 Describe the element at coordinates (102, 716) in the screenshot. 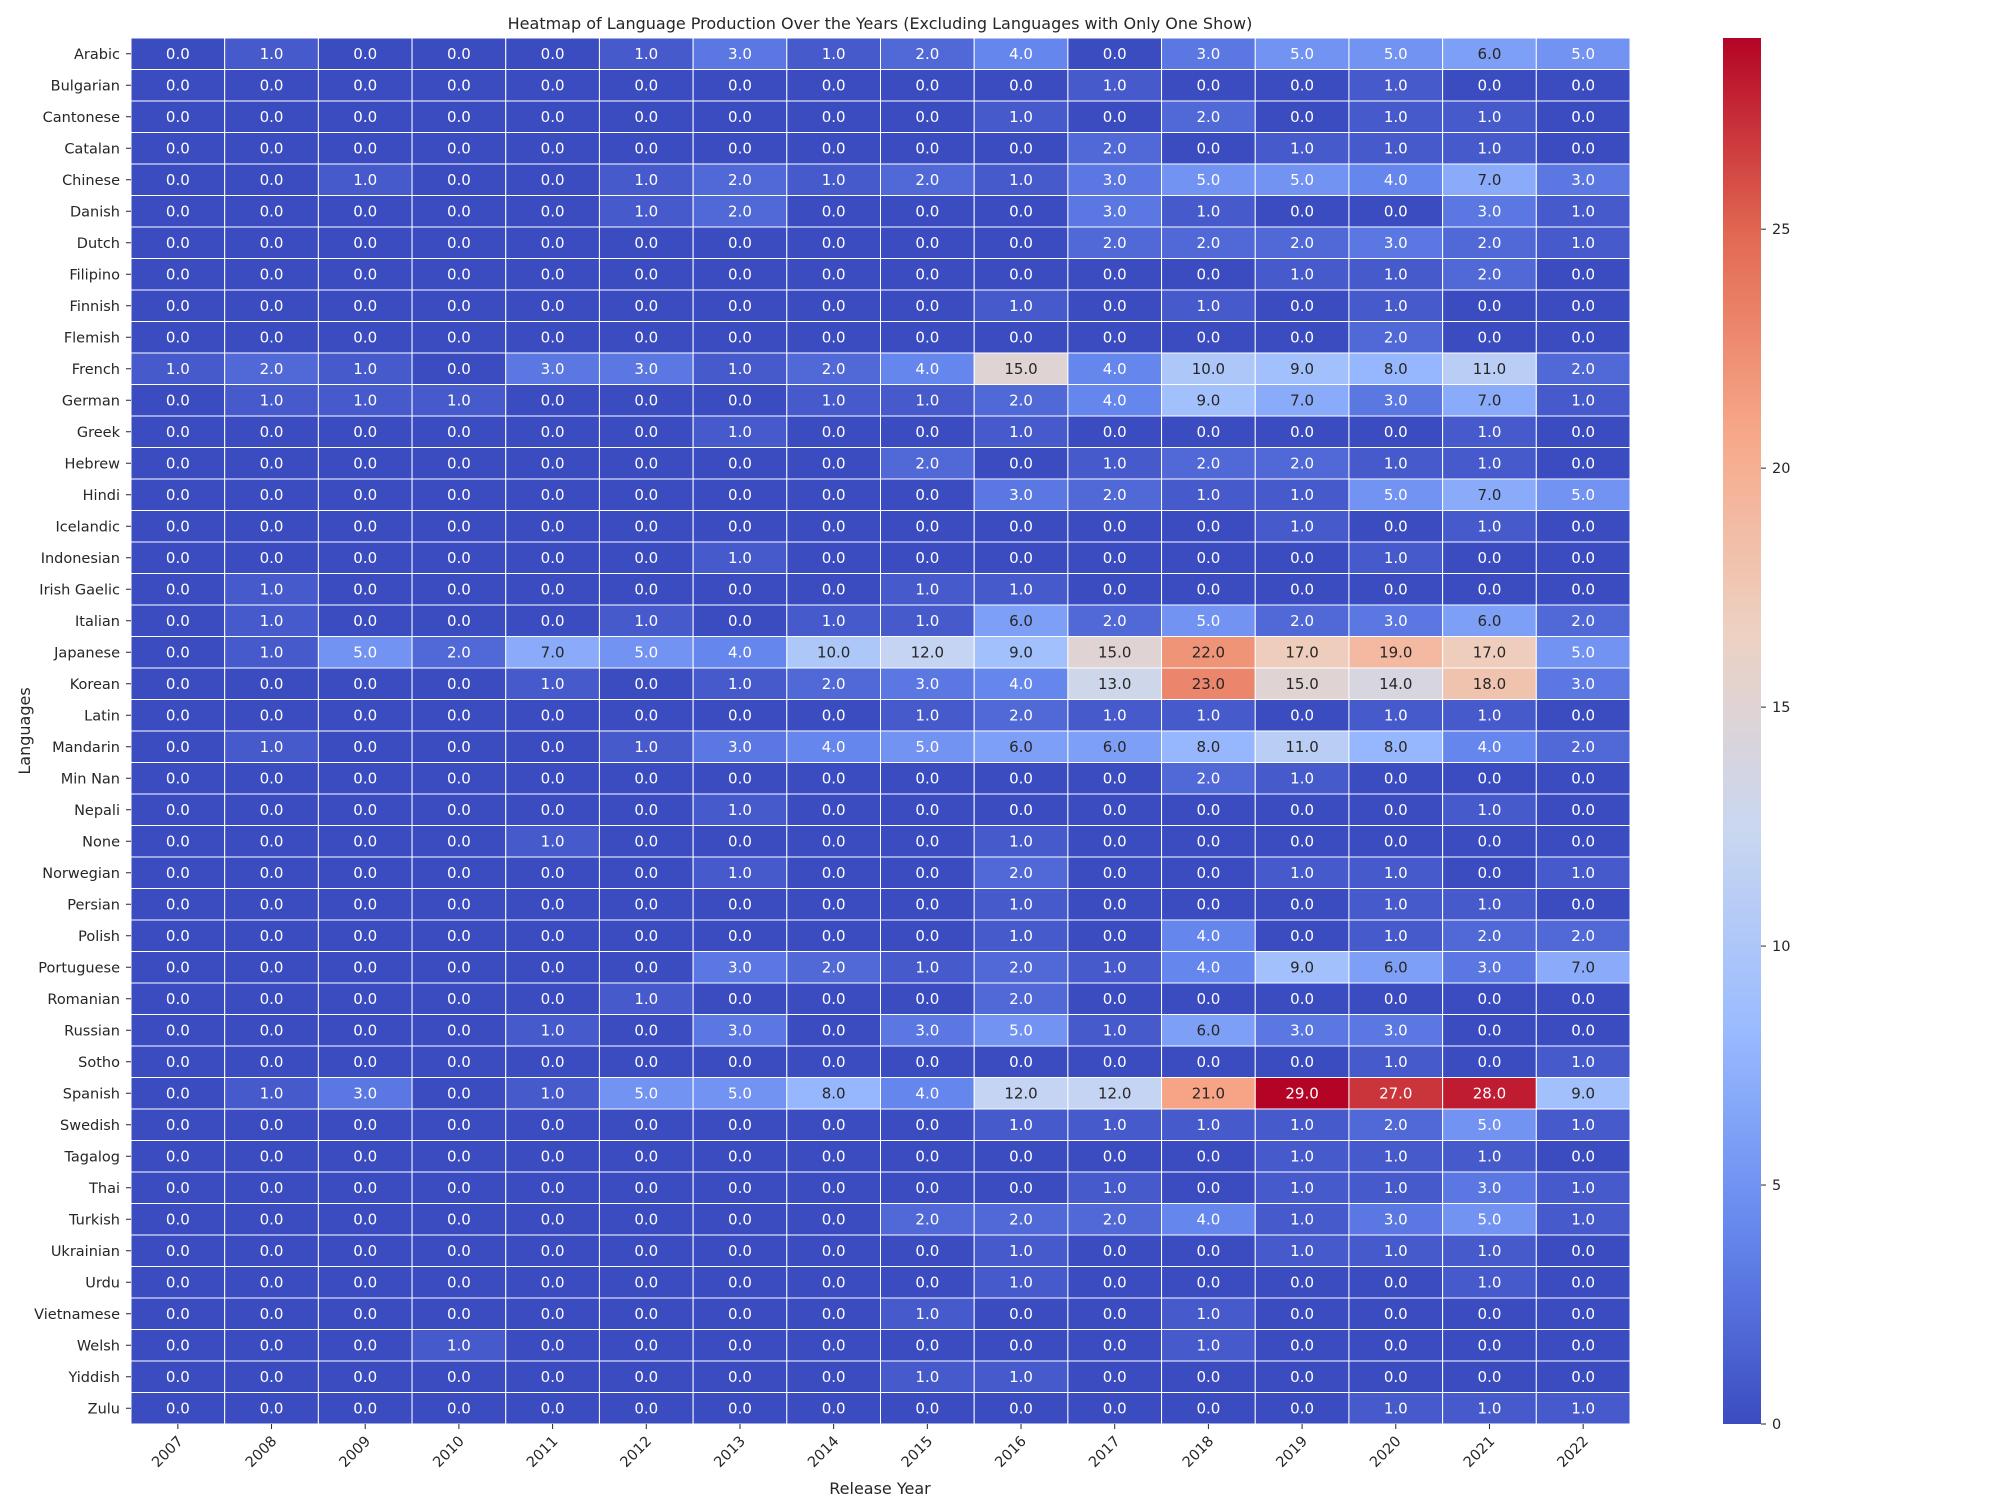

I see `y-tick-label: Latin` at that location.